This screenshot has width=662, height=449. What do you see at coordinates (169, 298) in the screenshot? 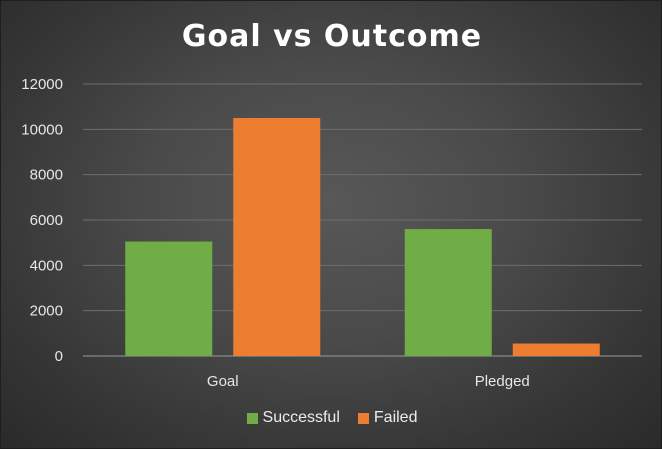
I see `bar-successful-goal` at bounding box center [169, 298].